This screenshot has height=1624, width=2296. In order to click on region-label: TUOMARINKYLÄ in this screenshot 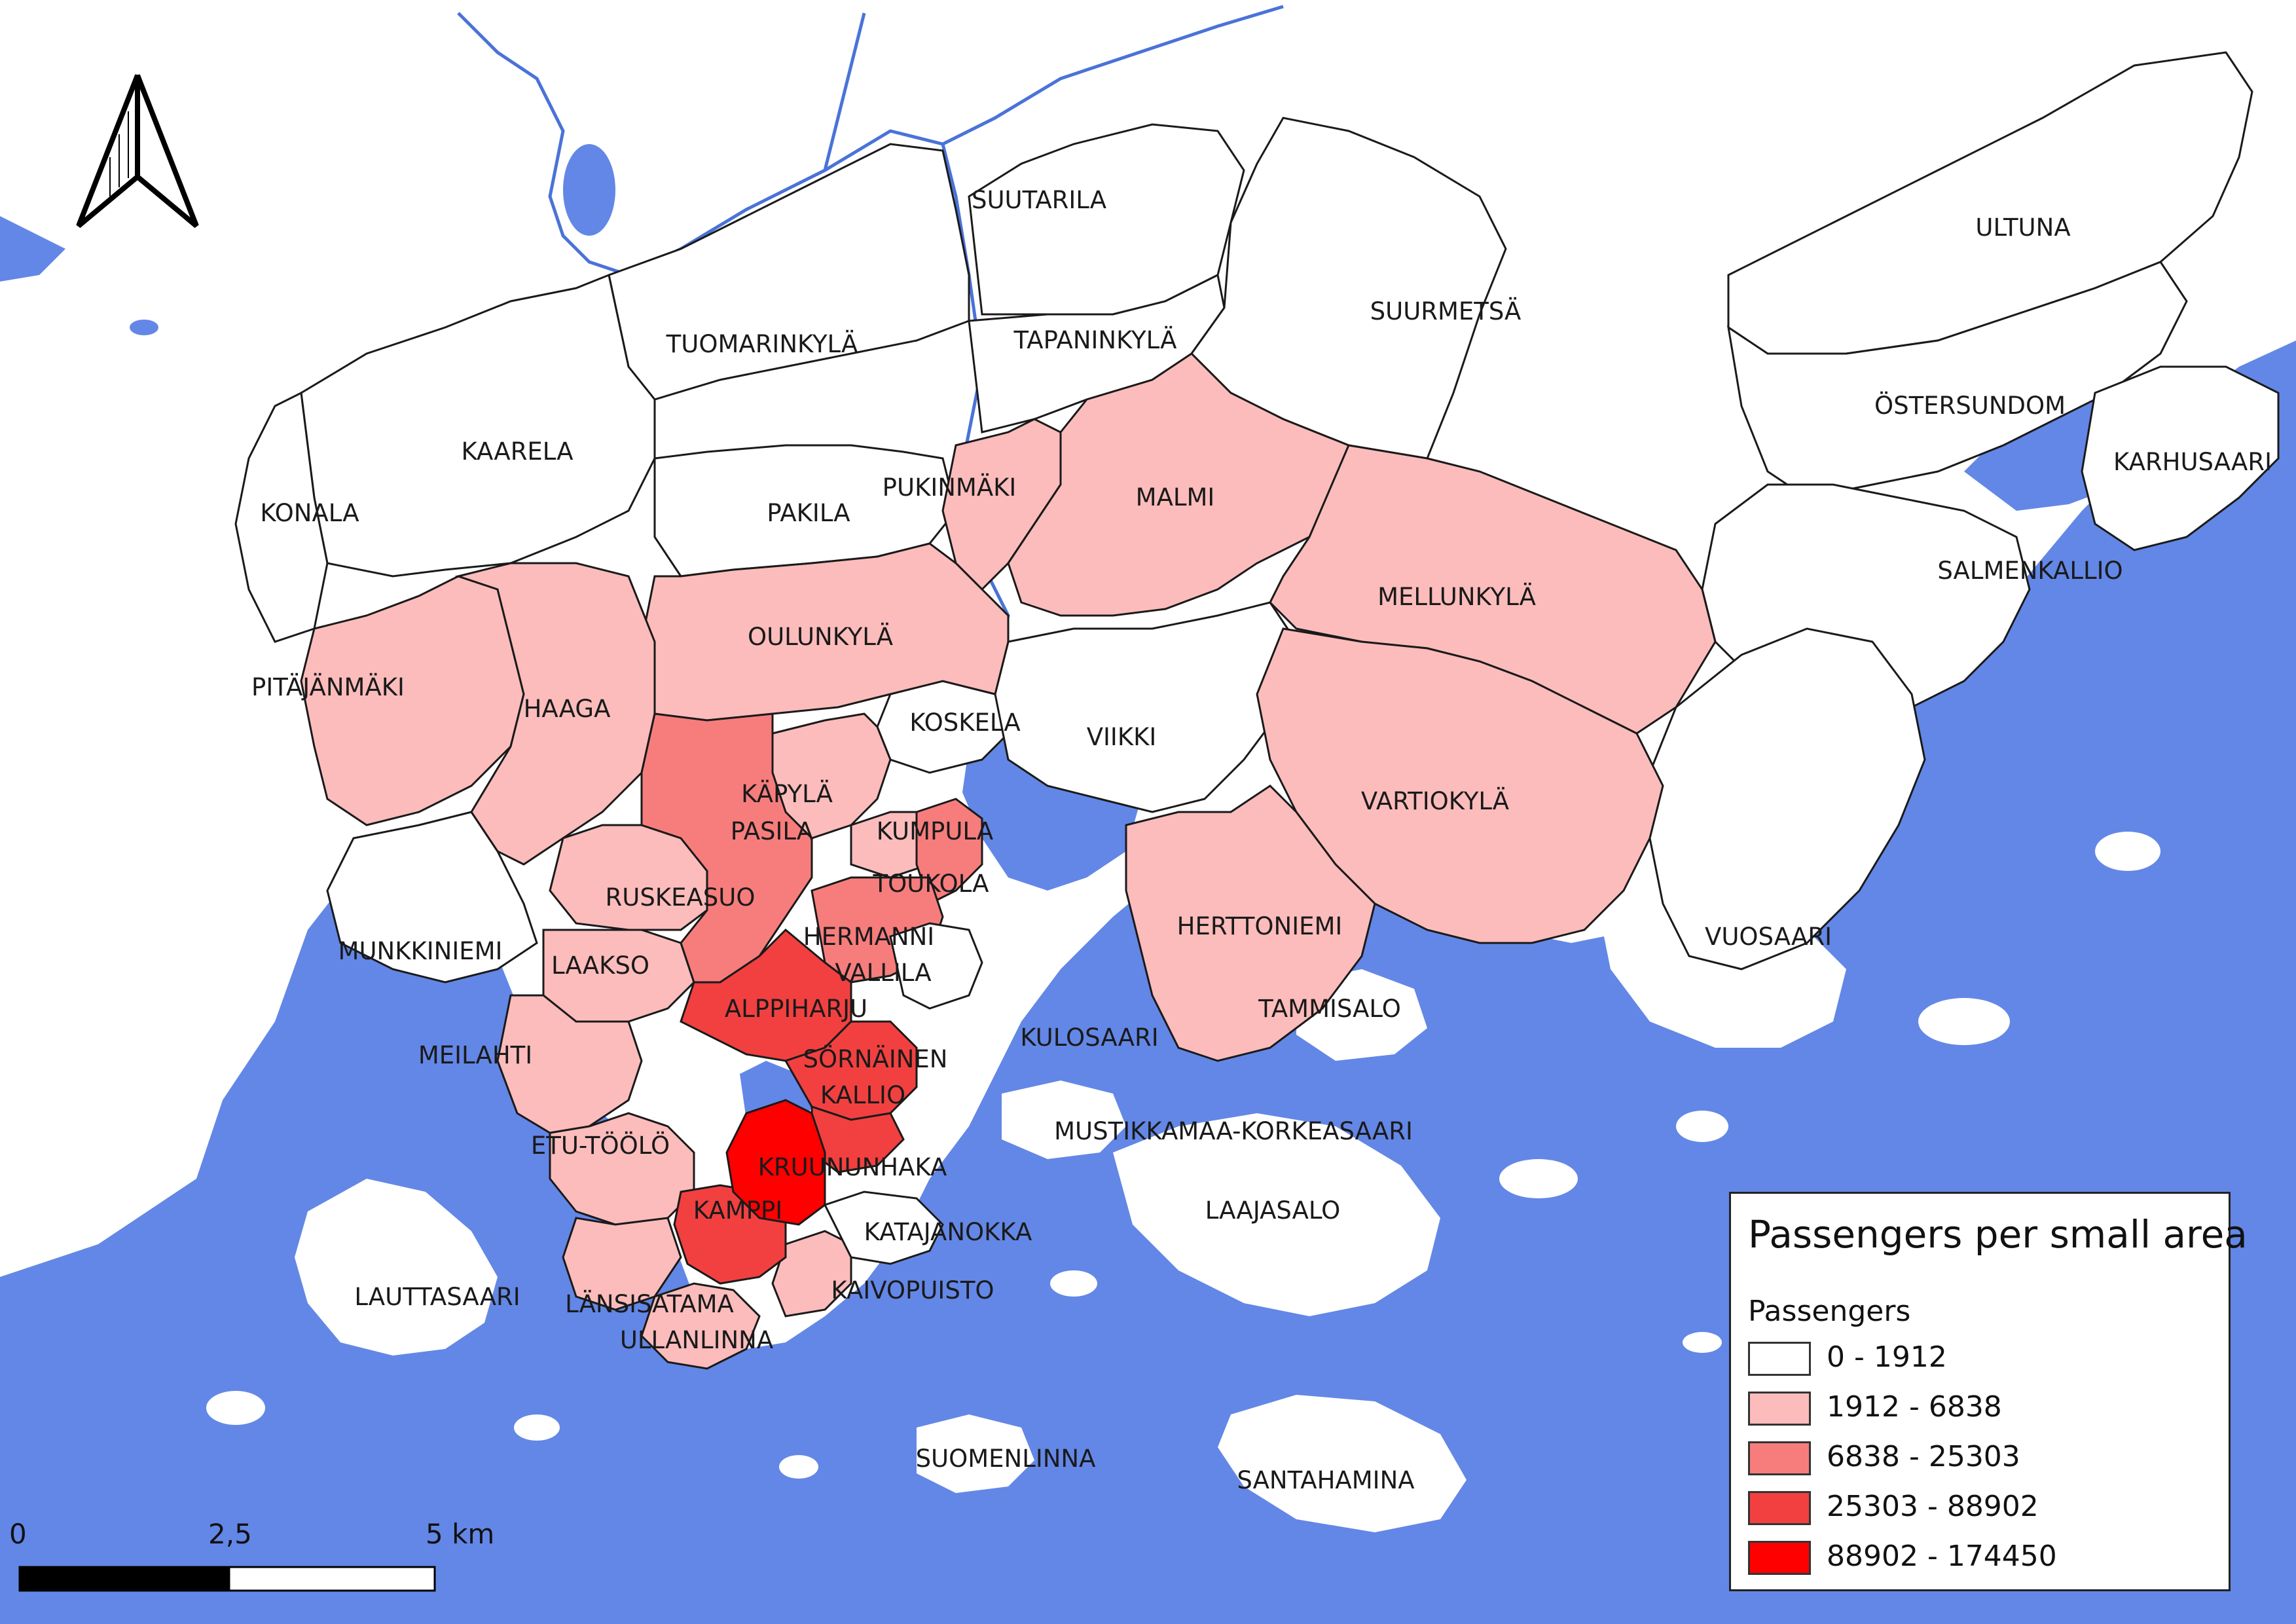, I will do `click(762, 344)`.